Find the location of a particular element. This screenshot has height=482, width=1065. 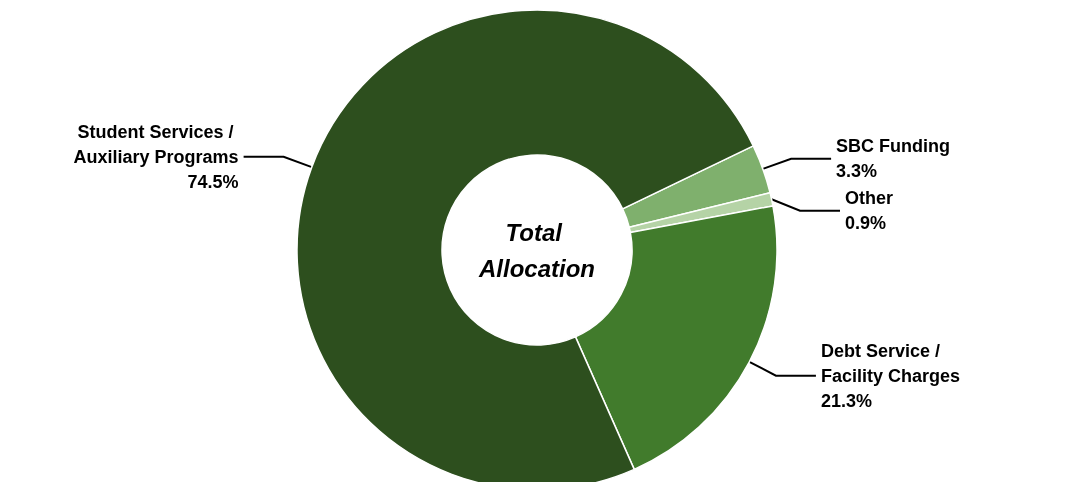

data-label: 21.3% is located at coordinates (846, 400).